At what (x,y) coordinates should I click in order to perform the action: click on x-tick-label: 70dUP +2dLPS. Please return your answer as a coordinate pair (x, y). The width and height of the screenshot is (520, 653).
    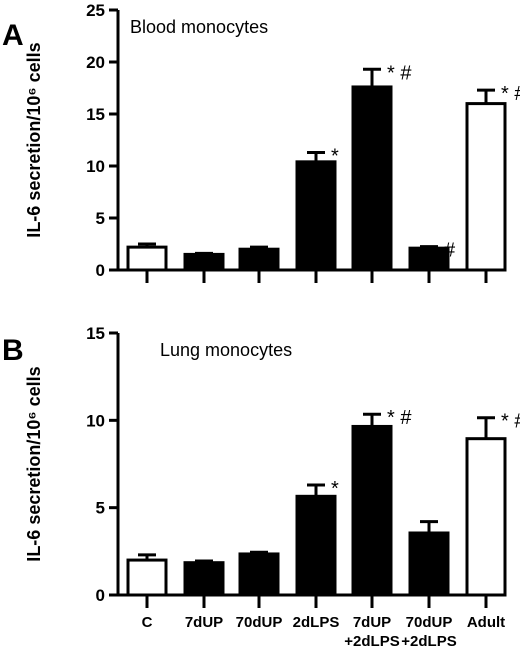
    Looking at the image, I should click on (428, 632).